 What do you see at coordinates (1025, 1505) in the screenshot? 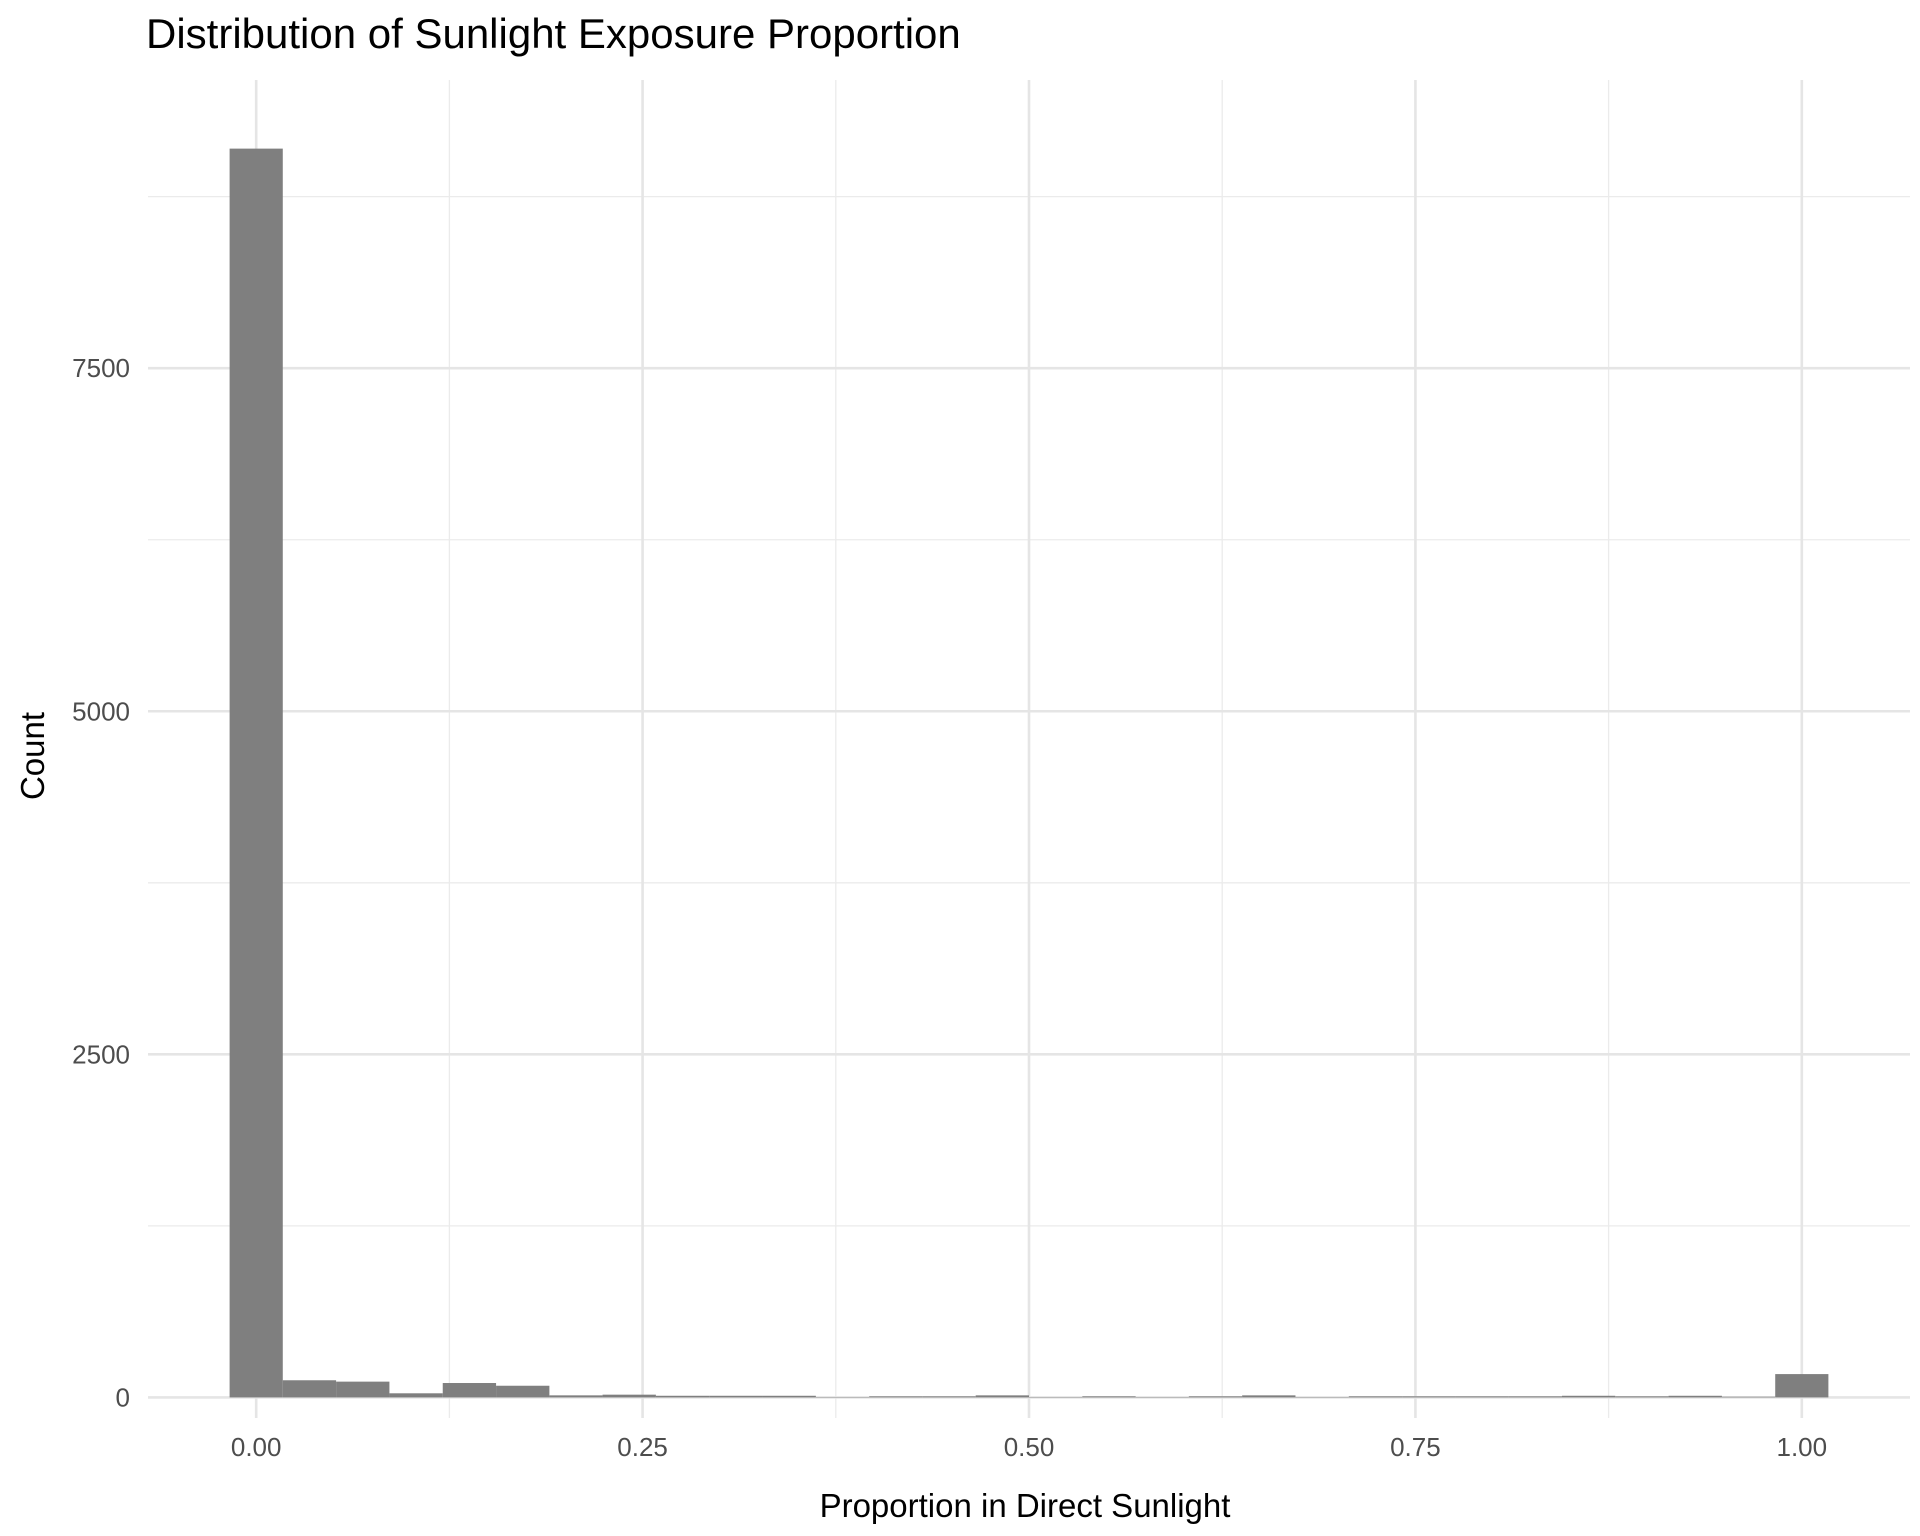
I see `x-axis-title: Proportion in Direct Sunlight` at bounding box center [1025, 1505].